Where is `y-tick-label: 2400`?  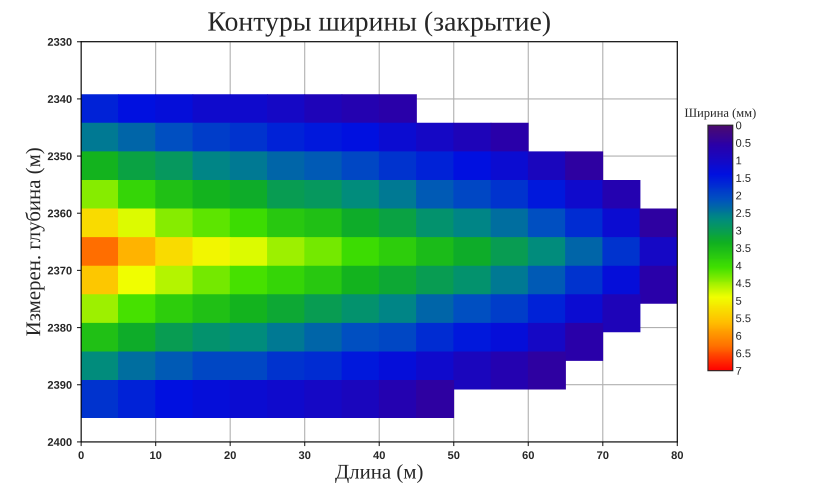
y-tick-label: 2400 is located at coordinates (60, 442).